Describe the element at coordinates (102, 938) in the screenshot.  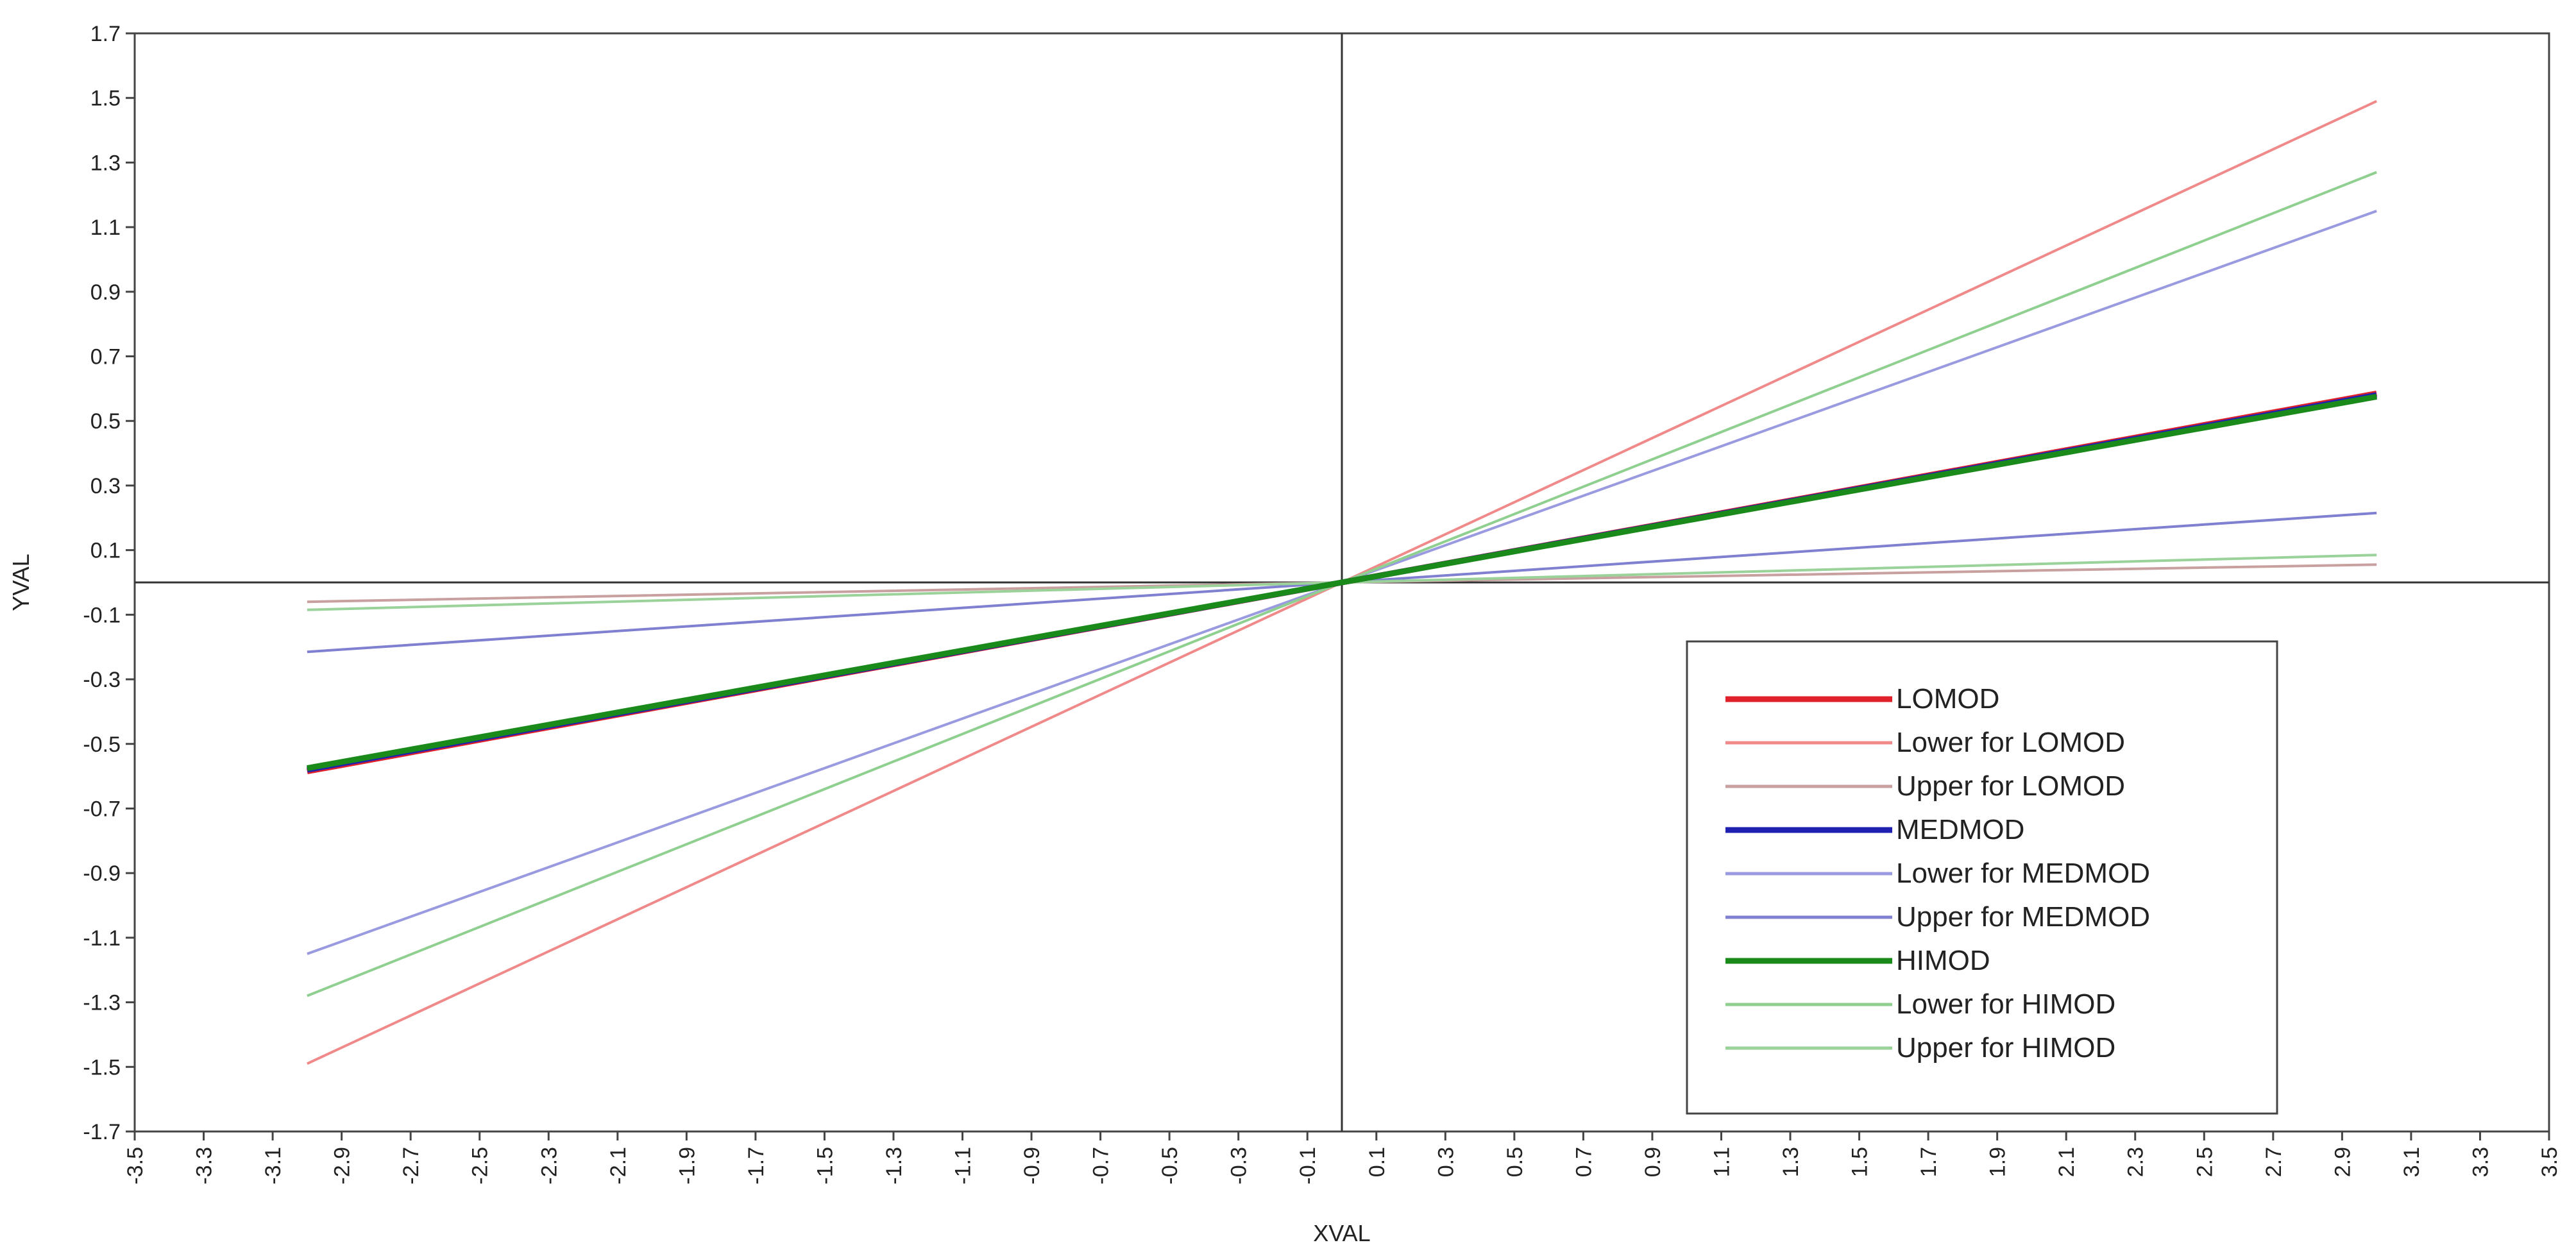
I see `y-tick-label: -1.1` at that location.